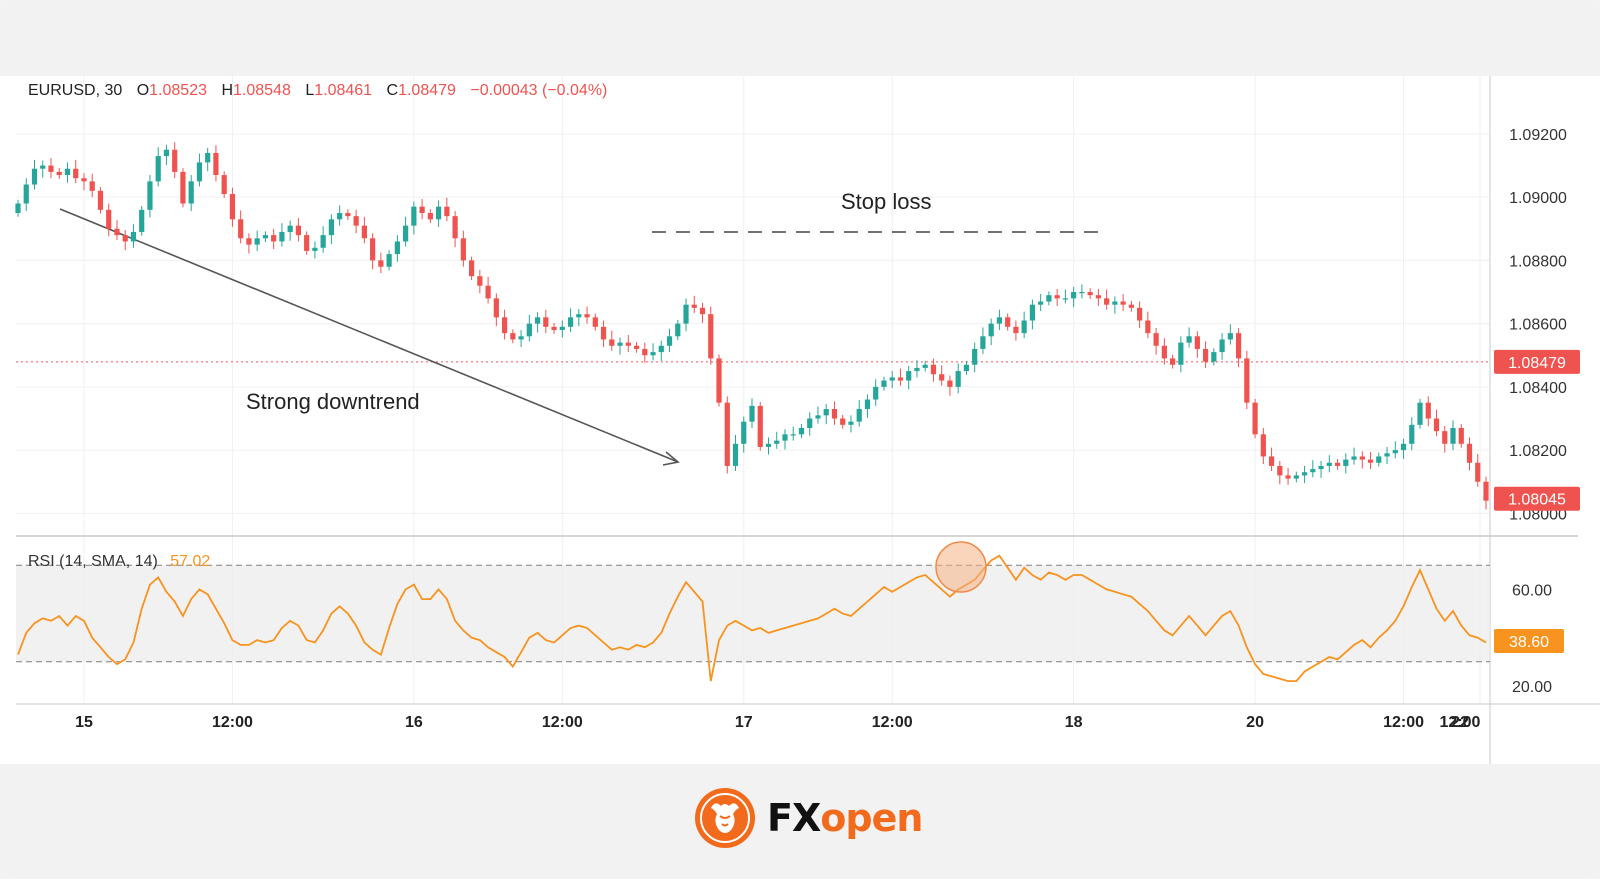 This screenshot has height=879, width=1600. What do you see at coordinates (1532, 639) in the screenshot?
I see `rsi-axis: 60.00 20.00` at bounding box center [1532, 639].